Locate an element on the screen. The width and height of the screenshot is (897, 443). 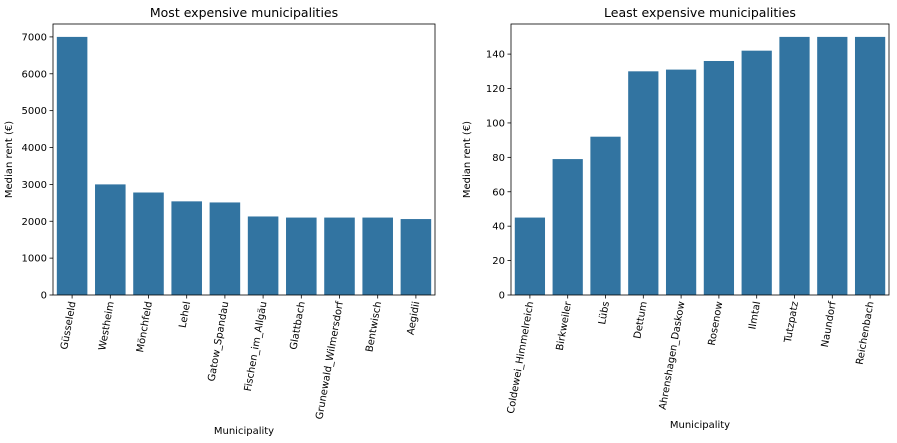
x-tick-label: Rosenow is located at coordinates (716, 324).